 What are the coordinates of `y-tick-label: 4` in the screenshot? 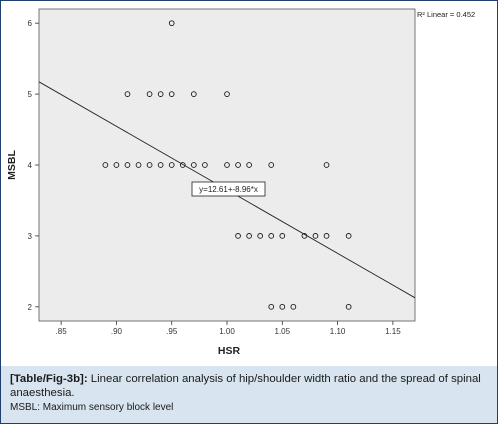 It's located at (30, 165).